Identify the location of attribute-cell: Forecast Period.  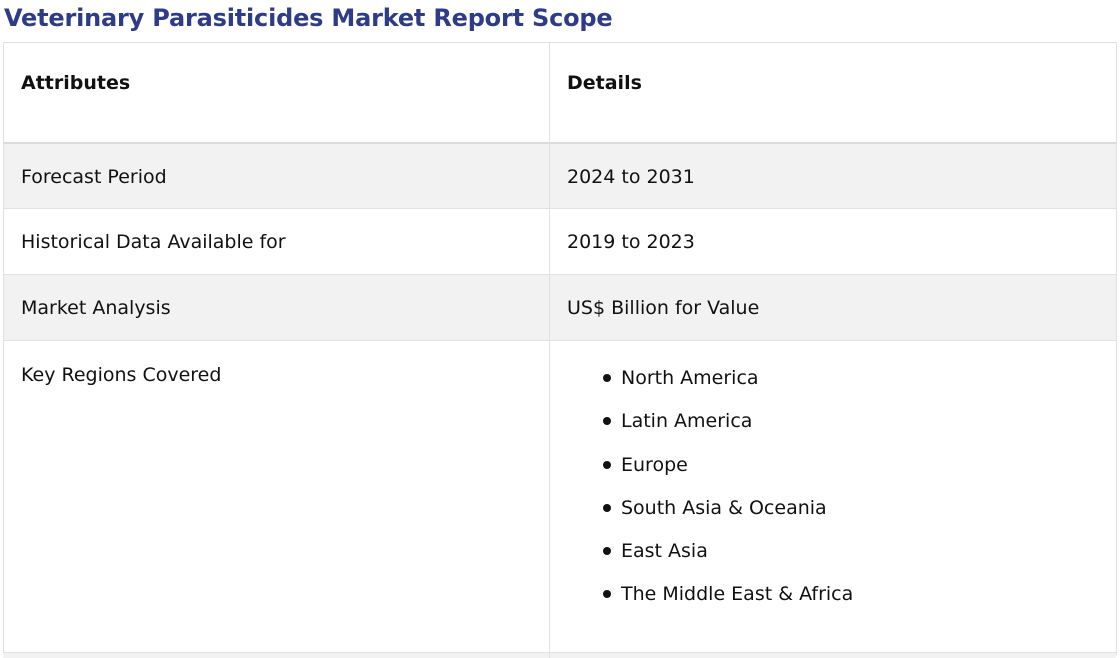
(276, 175).